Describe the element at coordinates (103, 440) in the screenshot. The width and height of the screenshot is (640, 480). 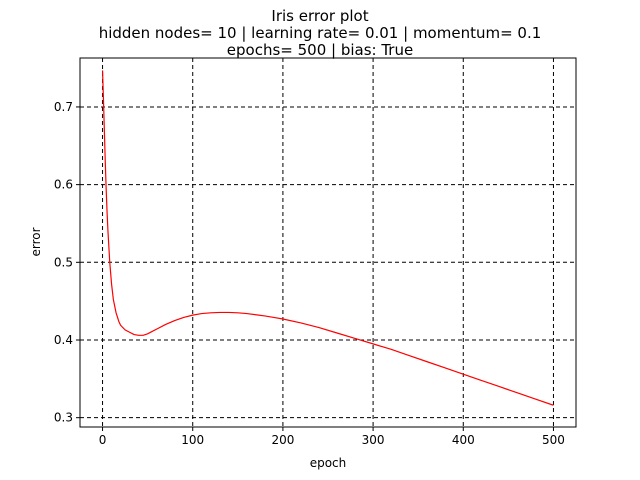
I see `x-tick-label: 0` at that location.